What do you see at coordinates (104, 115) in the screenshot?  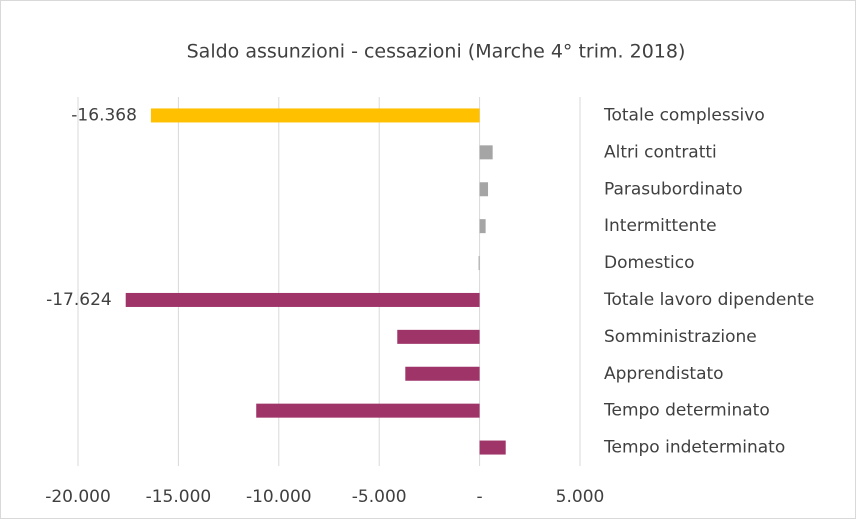 I see `data-label: -16.368` at bounding box center [104, 115].